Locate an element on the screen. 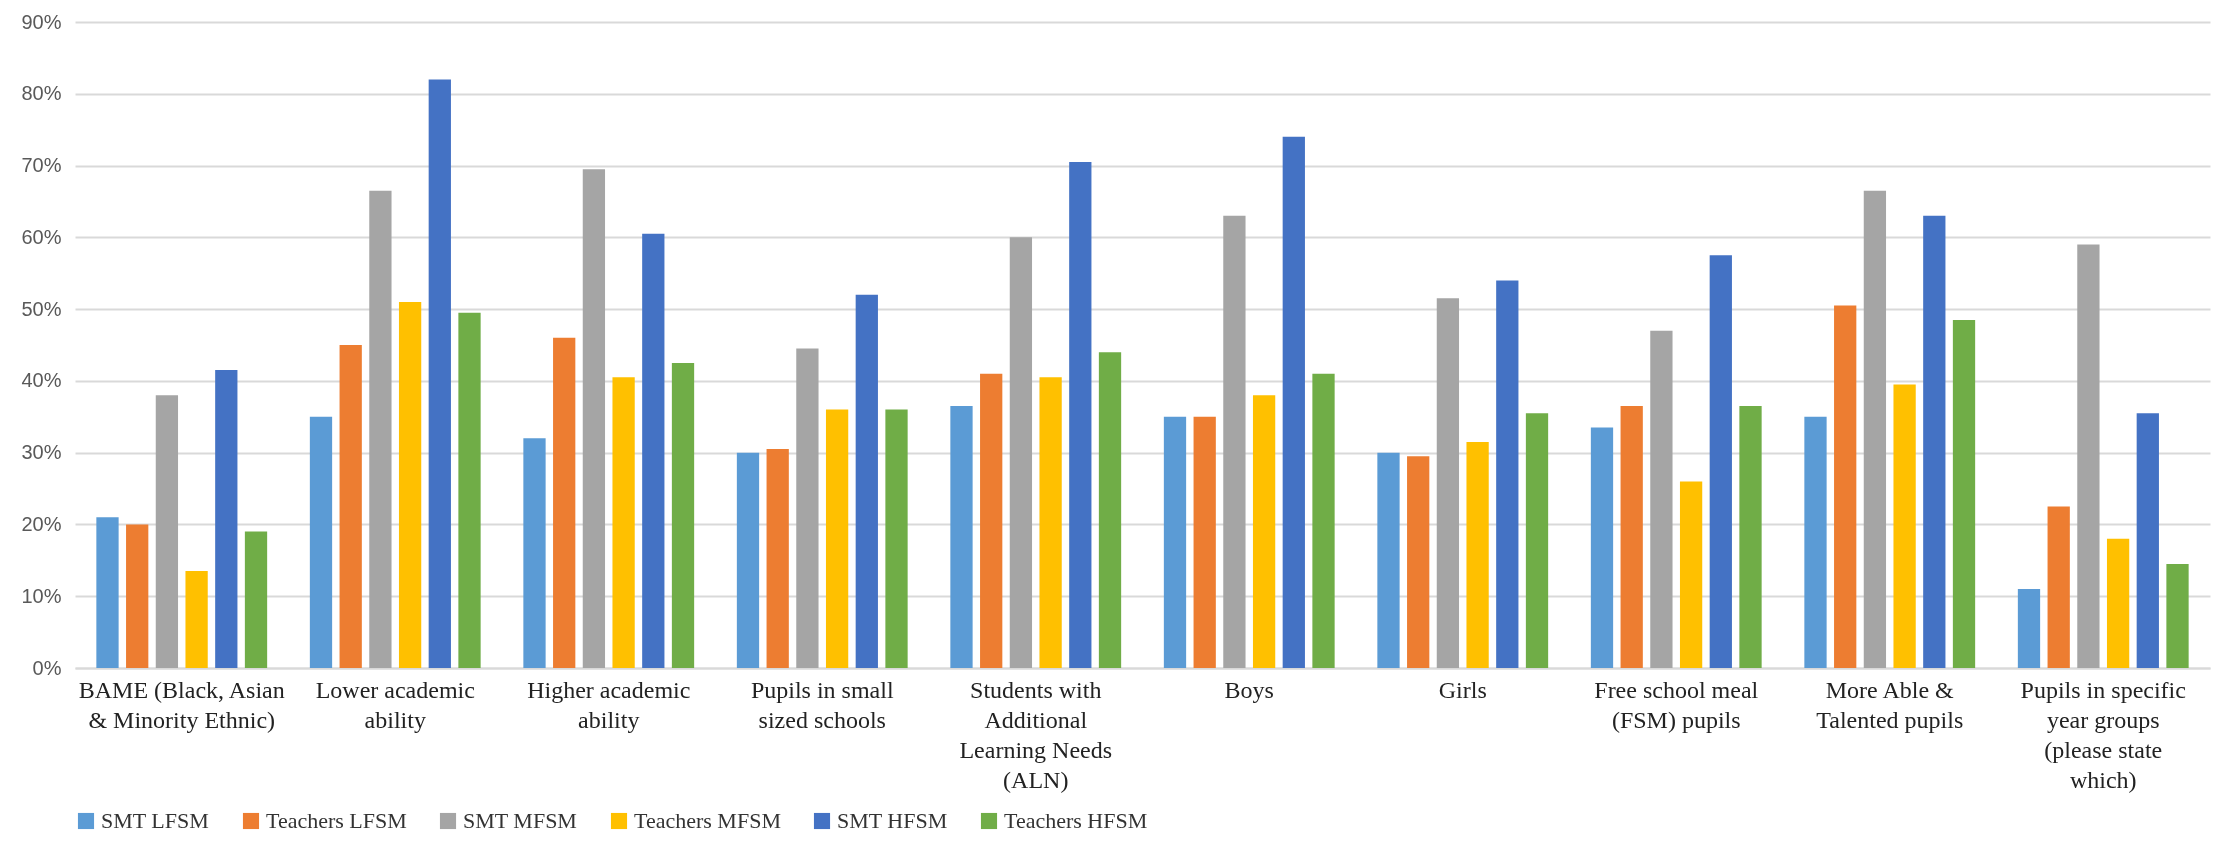 The image size is (2234, 842). legend-label: Teachers MFSM is located at coordinates (707, 820).